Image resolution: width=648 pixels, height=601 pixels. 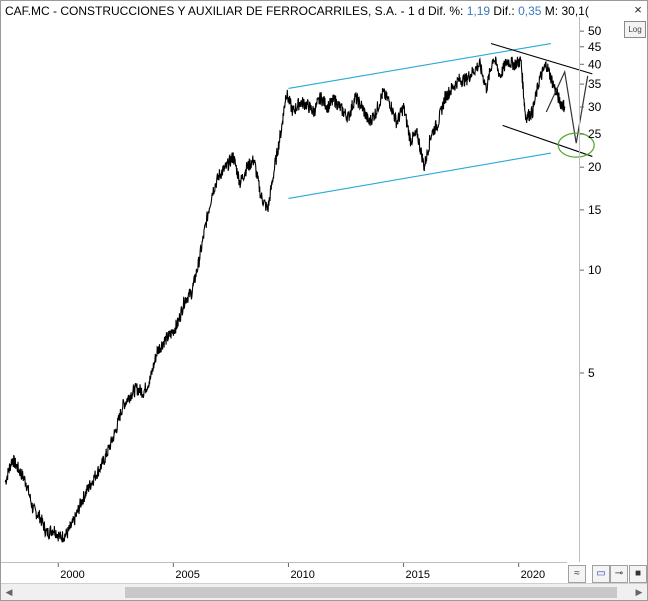 What do you see at coordinates (541, 59) in the screenshot?
I see `wedge-upper-line` at bounding box center [541, 59].